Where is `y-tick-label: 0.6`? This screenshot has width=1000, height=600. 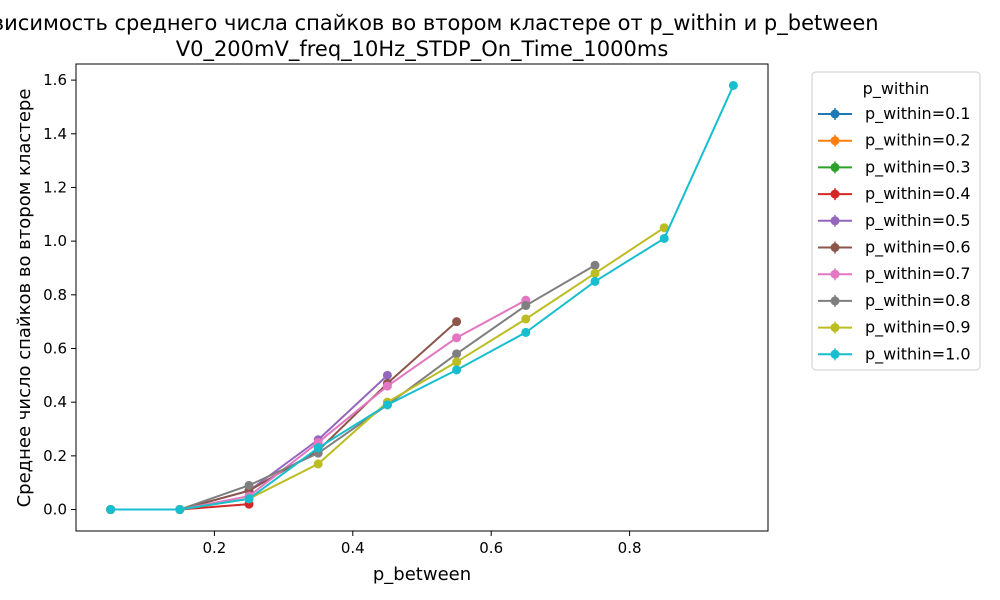
y-tick-label: 0.6 is located at coordinates (55, 348).